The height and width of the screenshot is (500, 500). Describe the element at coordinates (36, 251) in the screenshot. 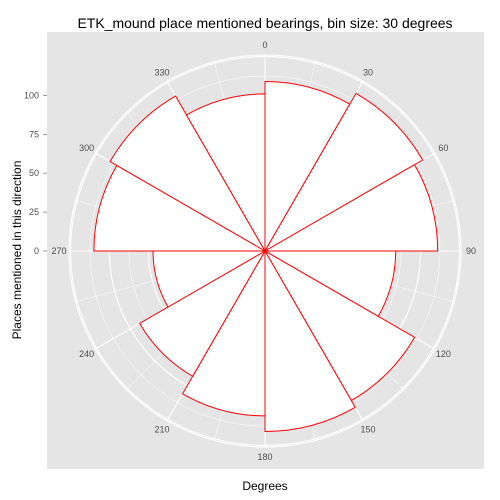

I see `radial-tick-label: 0` at that location.